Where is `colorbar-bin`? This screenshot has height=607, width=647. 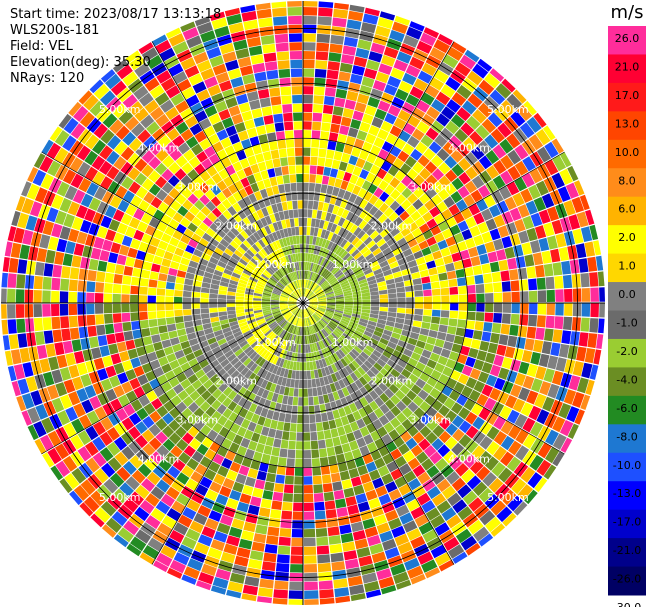
colorbar-bin is located at coordinates (627, 126).